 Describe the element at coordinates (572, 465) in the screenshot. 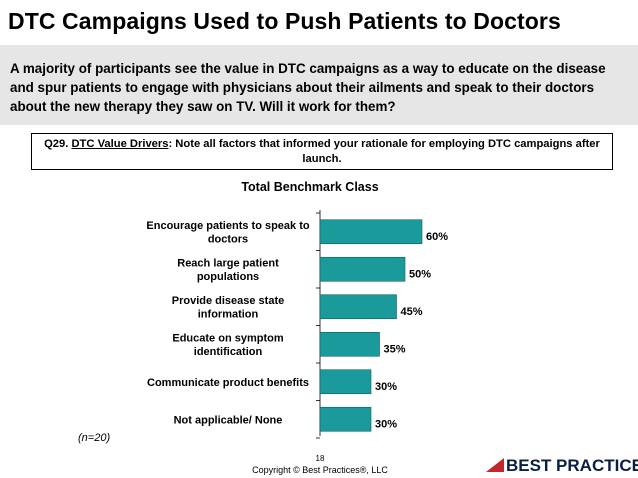

I see `logo-text: BEST PRACTICES` at that location.